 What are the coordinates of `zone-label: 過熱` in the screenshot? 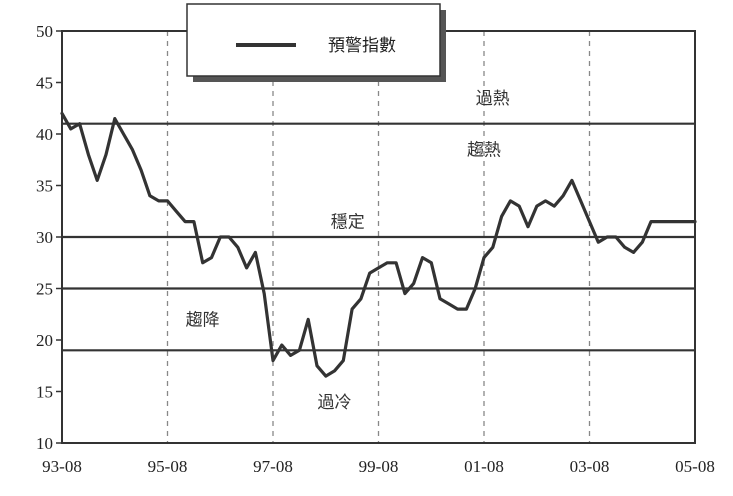 It's located at (493, 99).